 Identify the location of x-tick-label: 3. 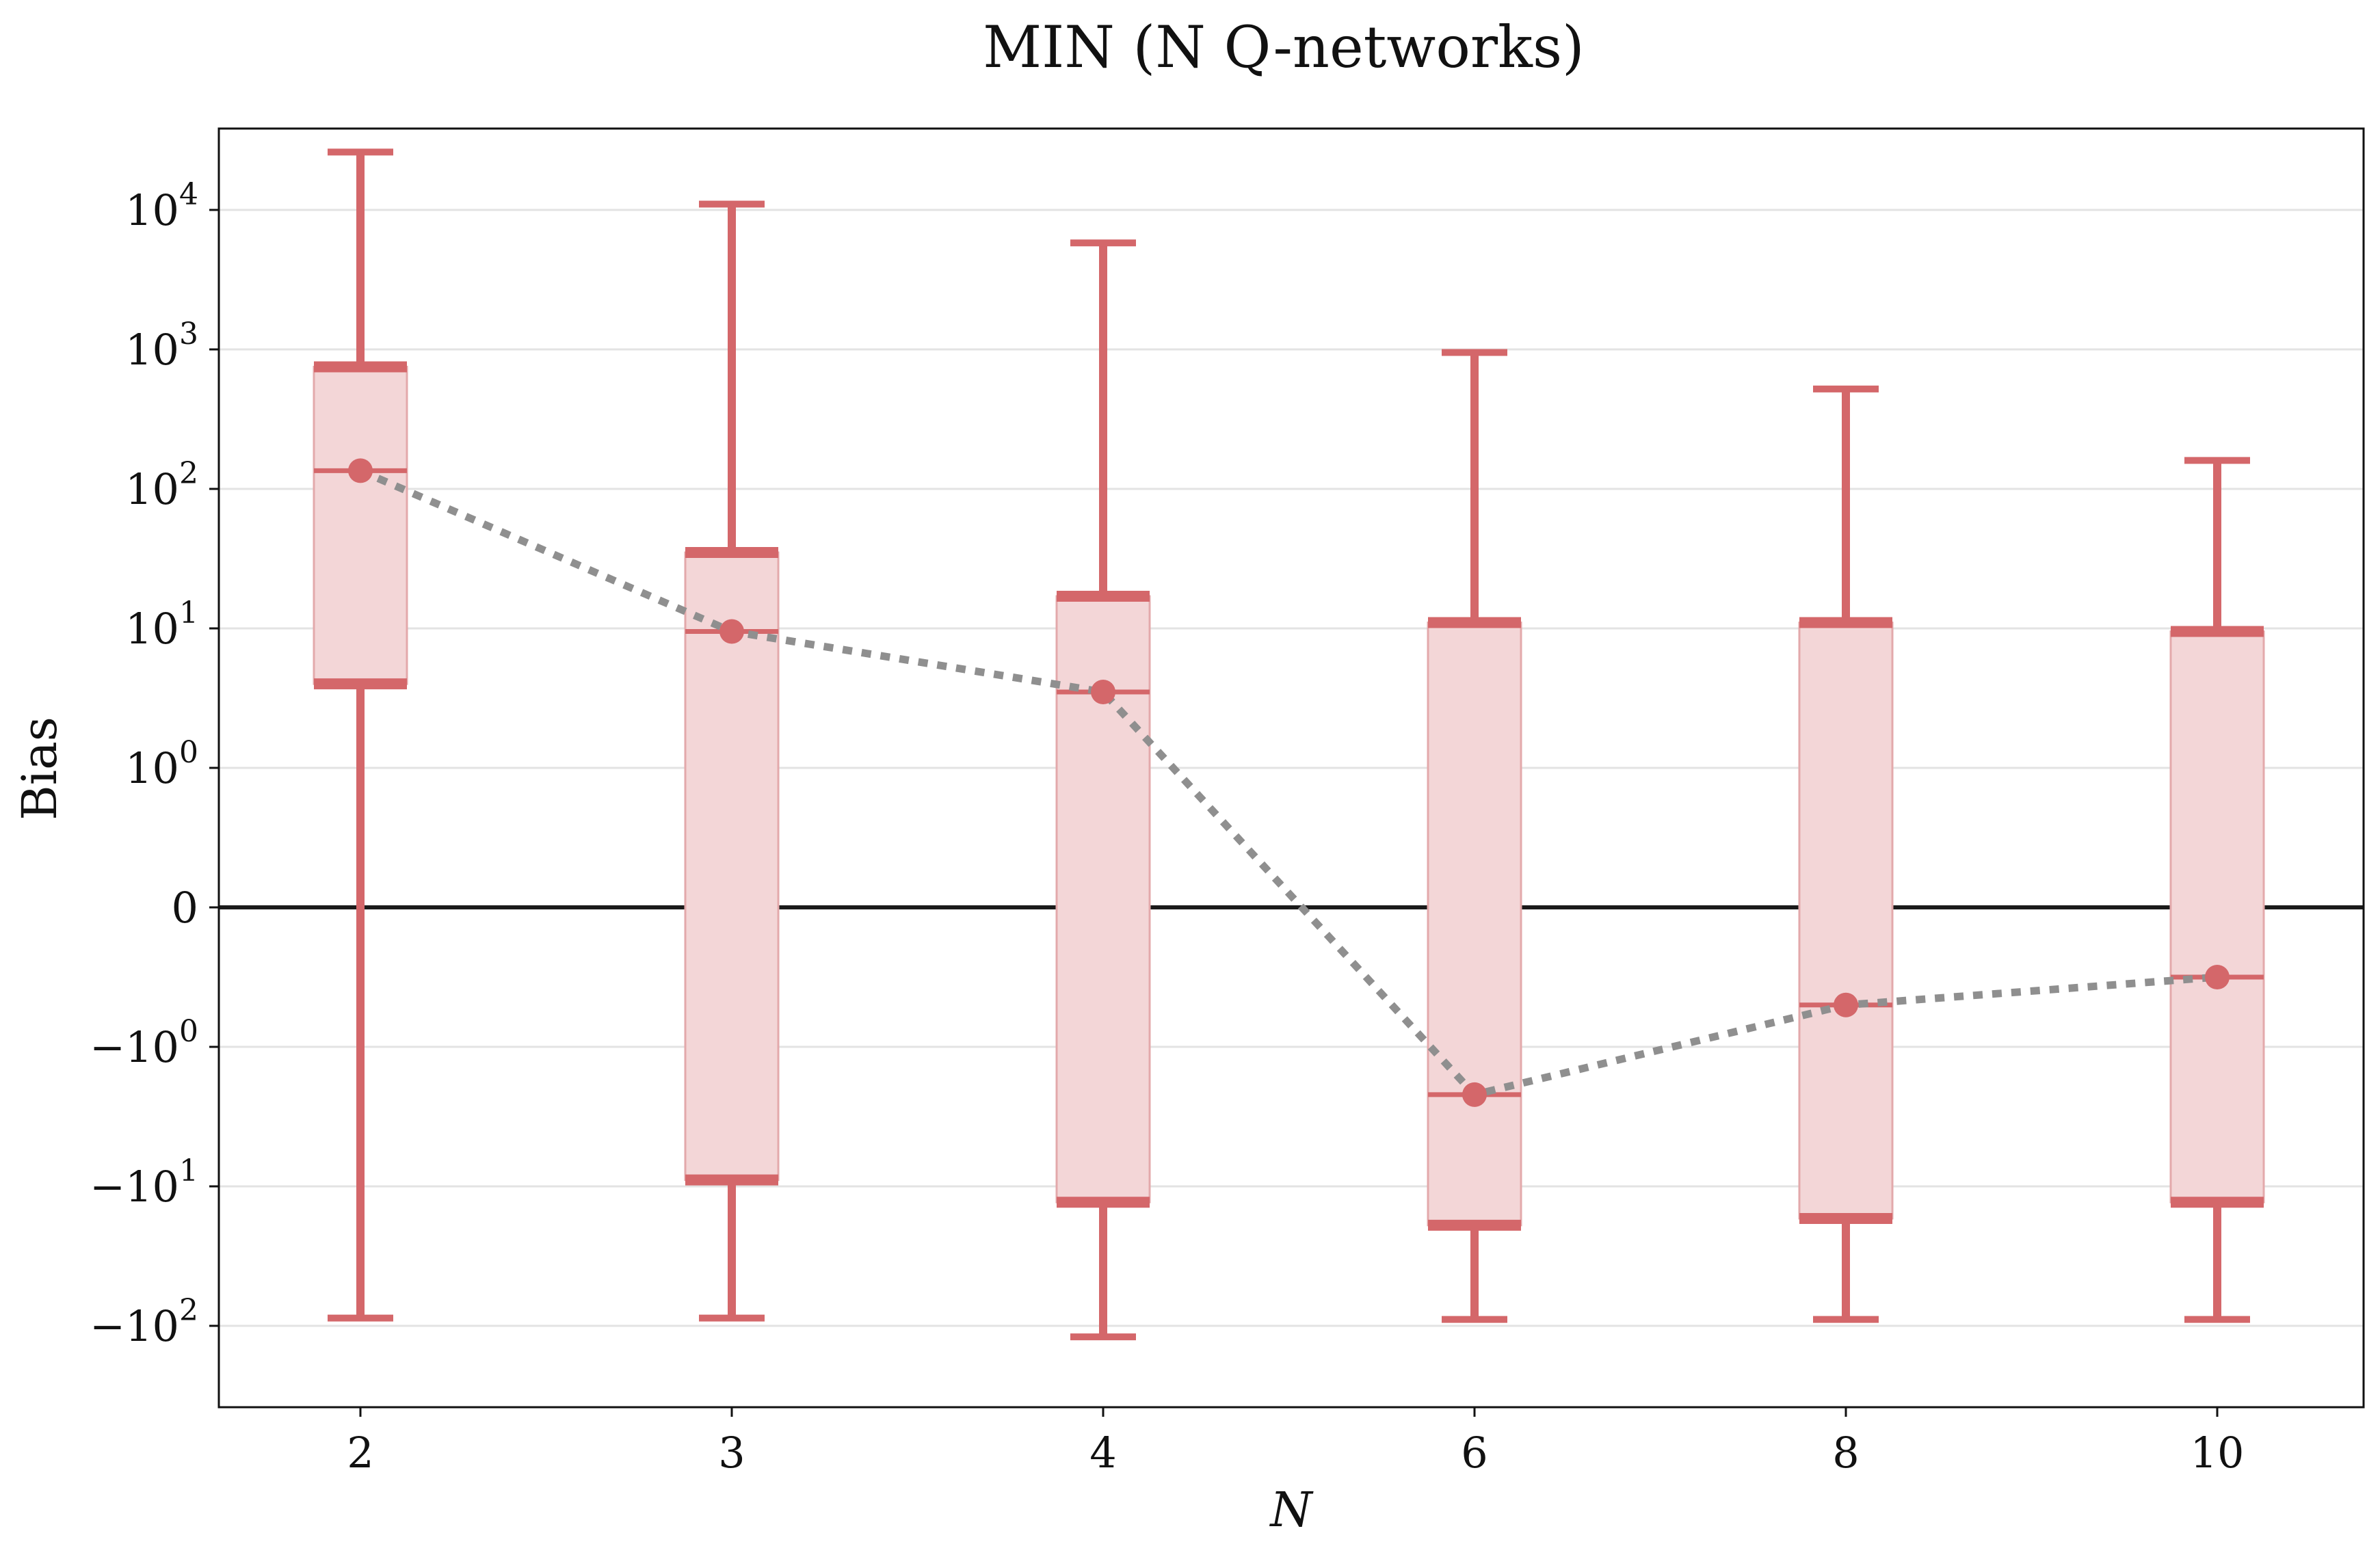
(731, 1453).